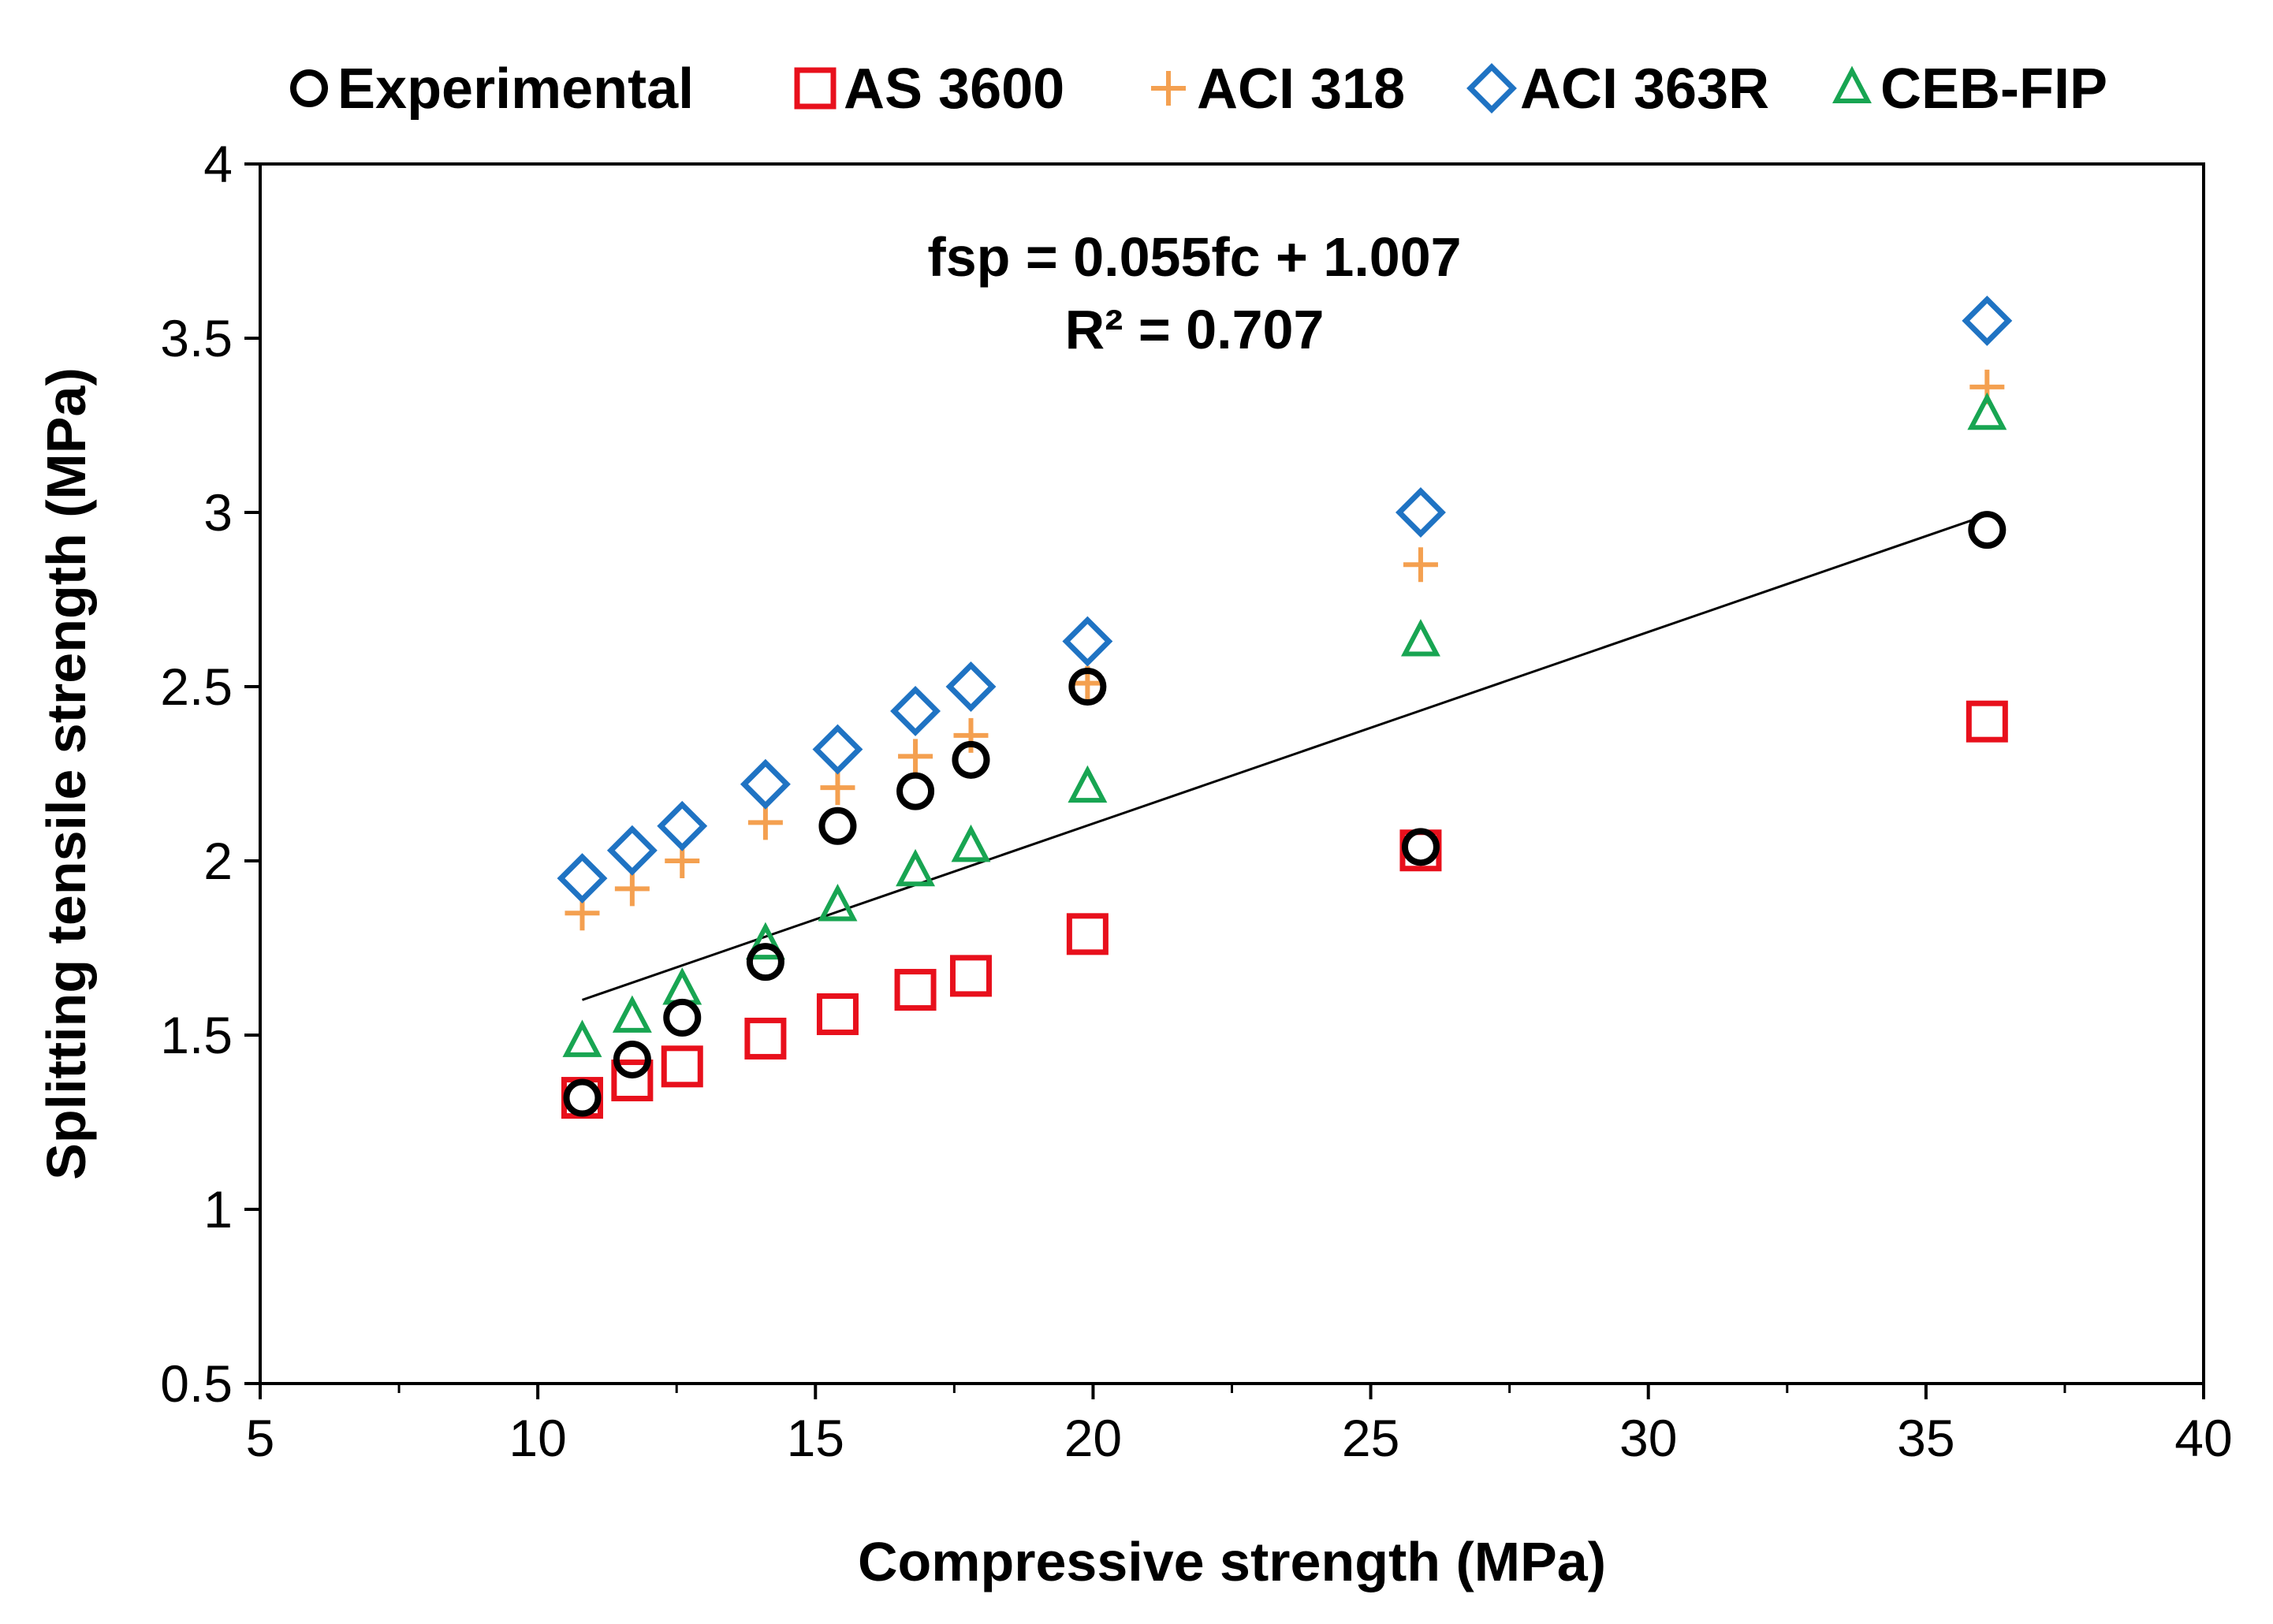  What do you see at coordinates (218, 164) in the screenshot?
I see `y-tick-label: 4` at bounding box center [218, 164].